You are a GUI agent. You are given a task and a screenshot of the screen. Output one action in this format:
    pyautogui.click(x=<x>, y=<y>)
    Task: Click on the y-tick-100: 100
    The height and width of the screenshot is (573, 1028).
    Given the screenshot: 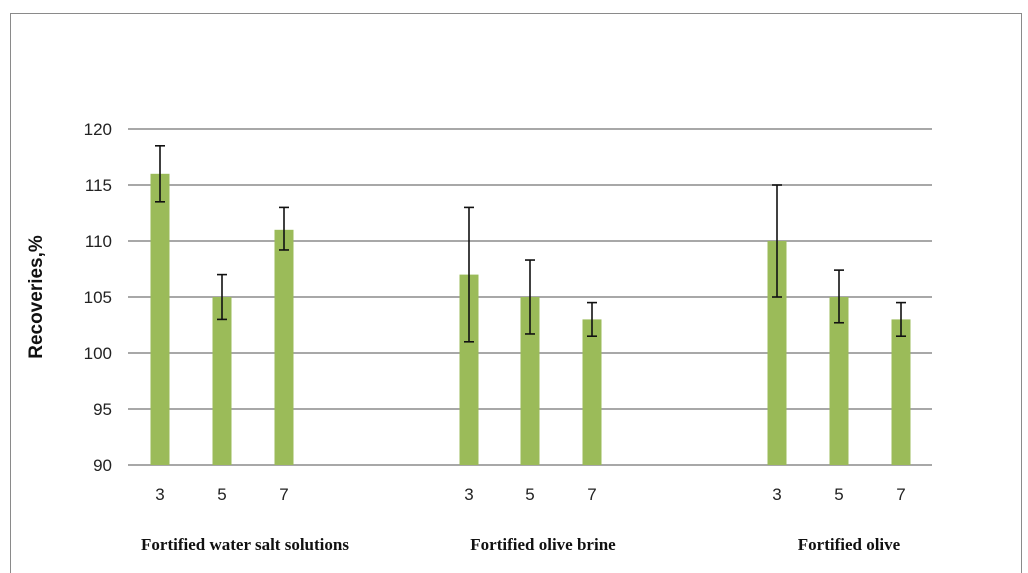 What is the action you would take?
    pyautogui.click(x=98, y=353)
    